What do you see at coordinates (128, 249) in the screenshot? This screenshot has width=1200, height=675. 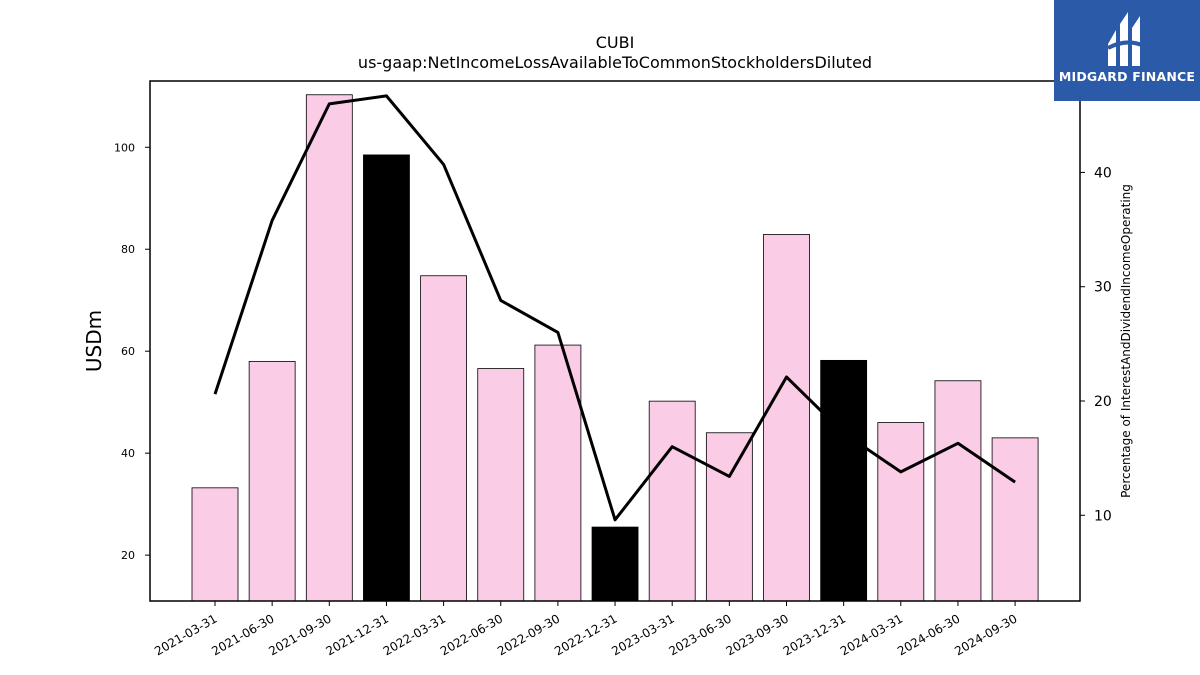 I see `y-tick-label: 80` at bounding box center [128, 249].